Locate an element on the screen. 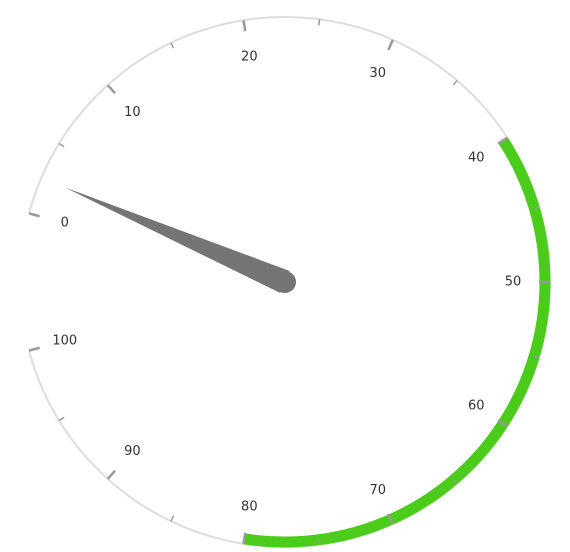 This screenshot has width=570, height=552. gauge-needle-cap is located at coordinates (285, 282).